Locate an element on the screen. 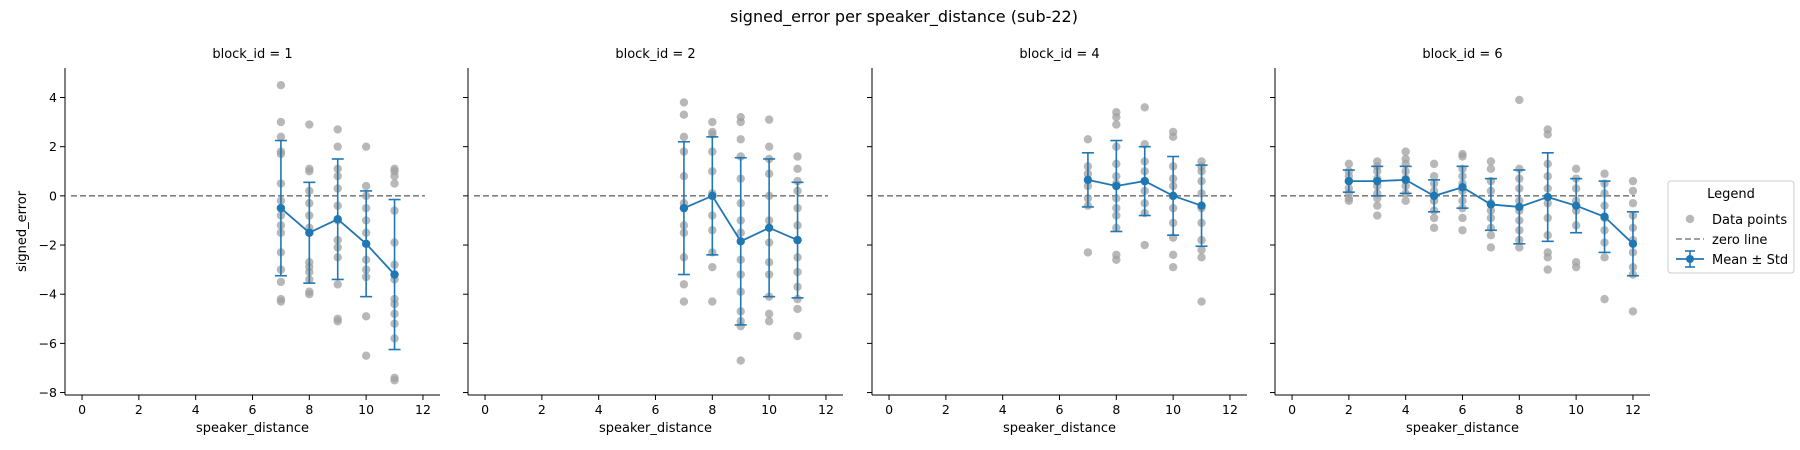 The width and height of the screenshot is (1800, 450). y-tick-label: 2 is located at coordinates (53, 146).